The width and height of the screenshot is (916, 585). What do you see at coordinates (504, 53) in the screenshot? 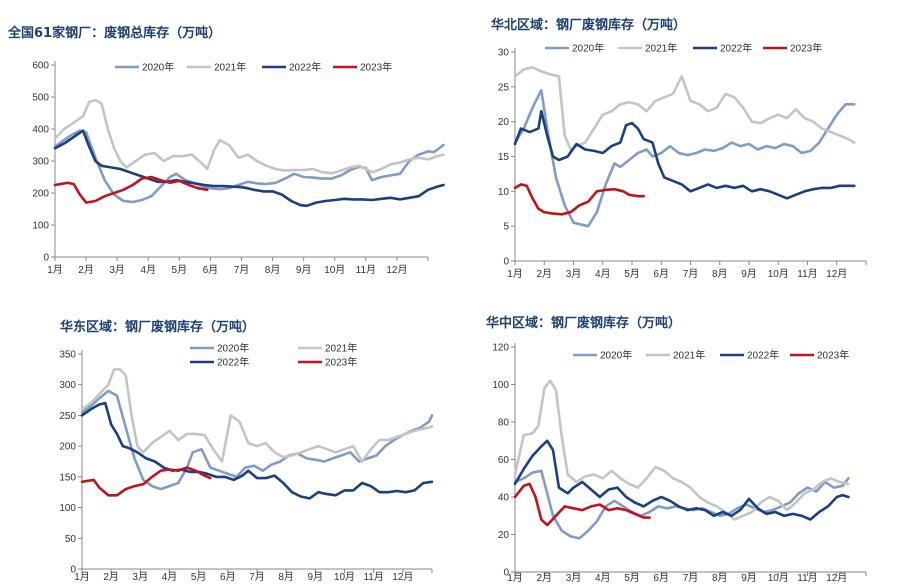
I see `y-tick-label: 30` at bounding box center [504, 53].